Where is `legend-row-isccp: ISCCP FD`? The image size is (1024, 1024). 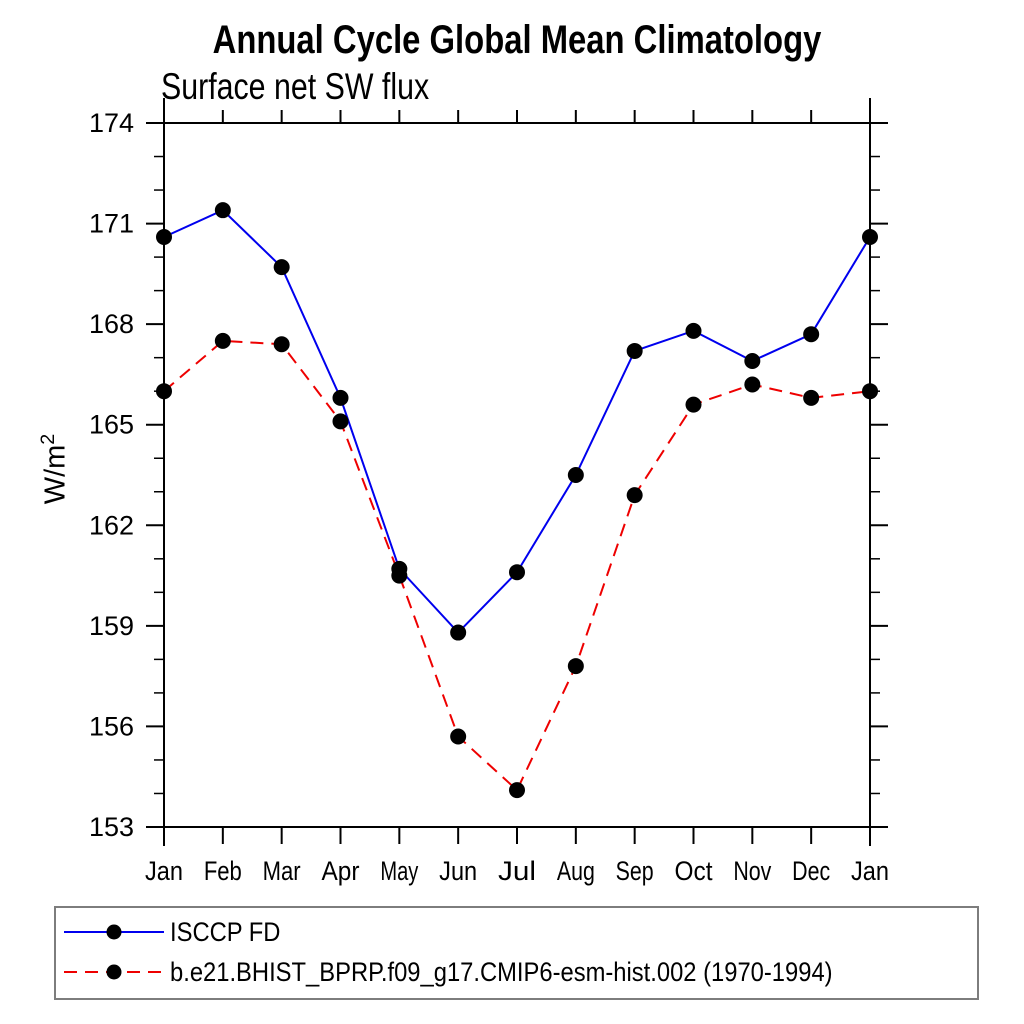 legend-row-isccp: ISCCP FD is located at coordinates (518, 932).